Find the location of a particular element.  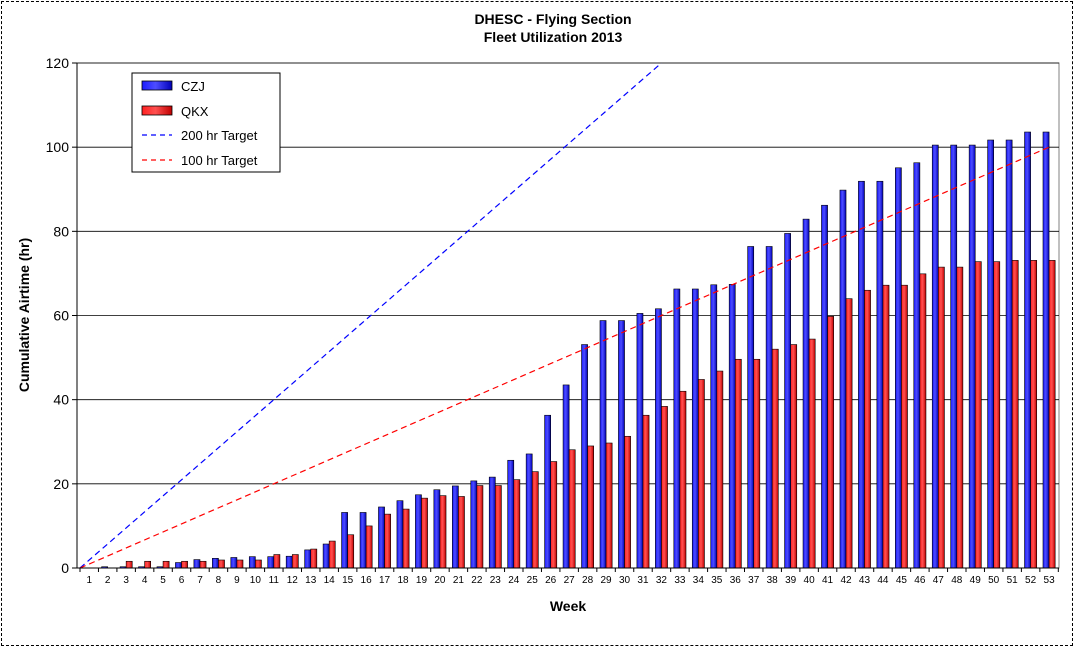

x-tick-label: 17 is located at coordinates (385, 580).